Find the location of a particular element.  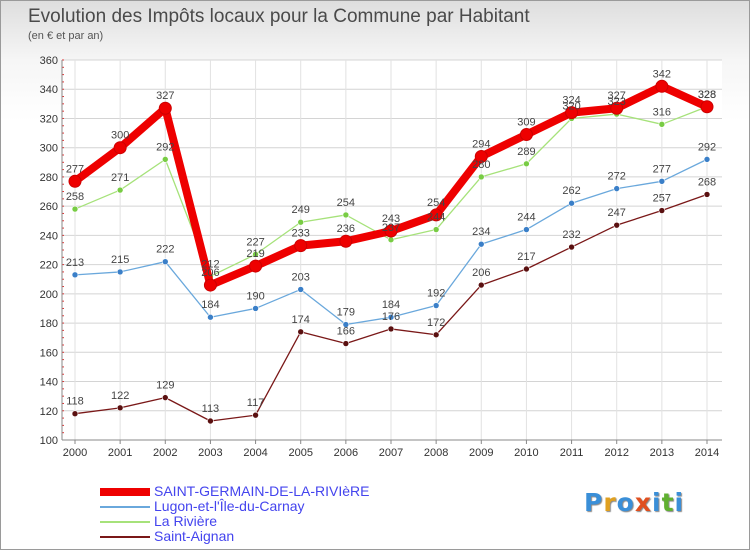

data-label: 277 is located at coordinates (662, 169).